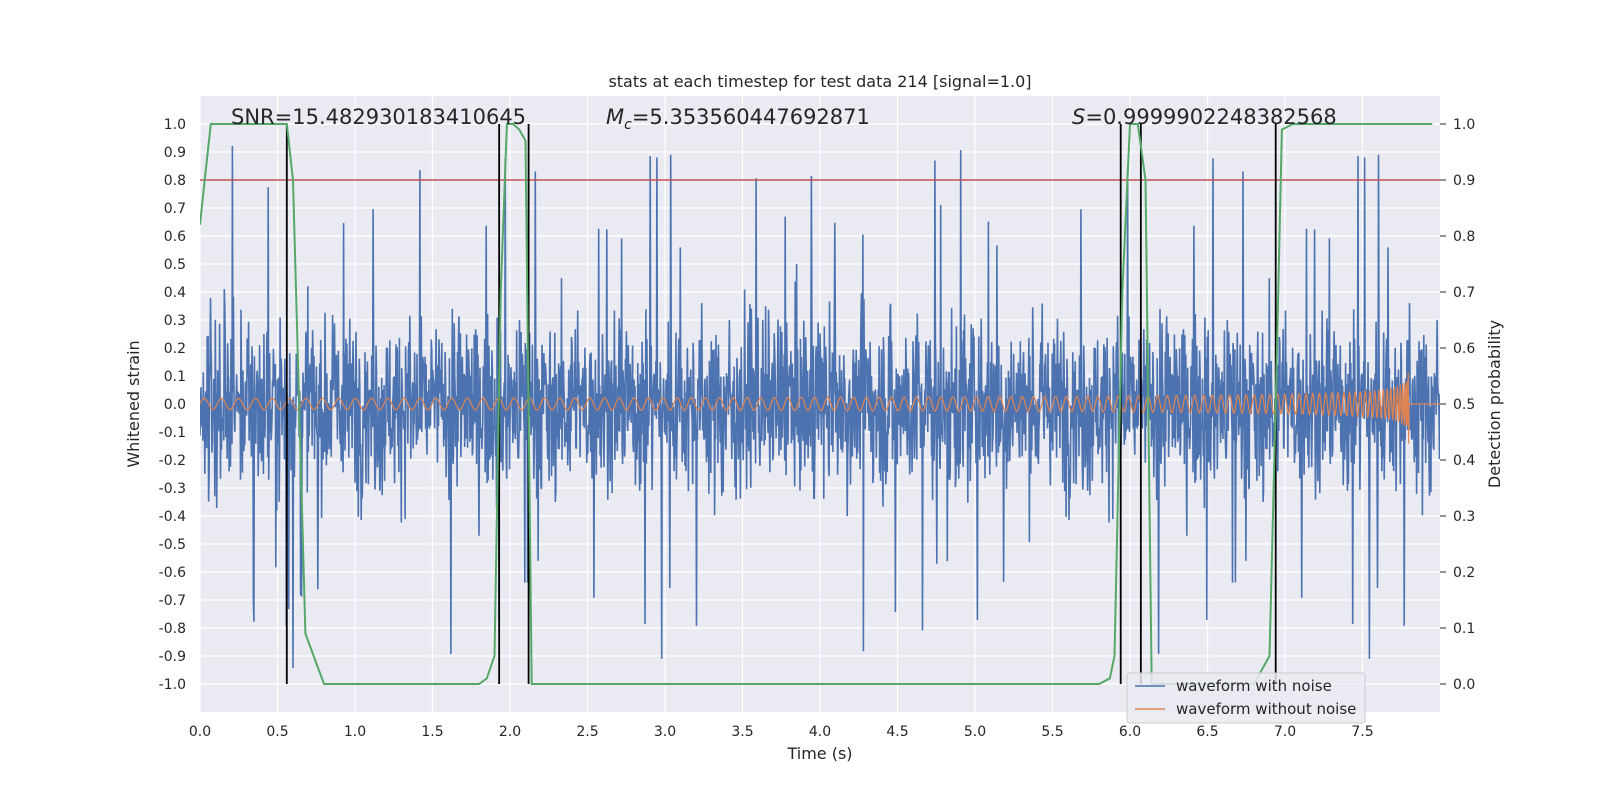 The width and height of the screenshot is (1600, 804). What do you see at coordinates (175, 293) in the screenshot?
I see `y-tick-label-left: 0.4` at bounding box center [175, 293].